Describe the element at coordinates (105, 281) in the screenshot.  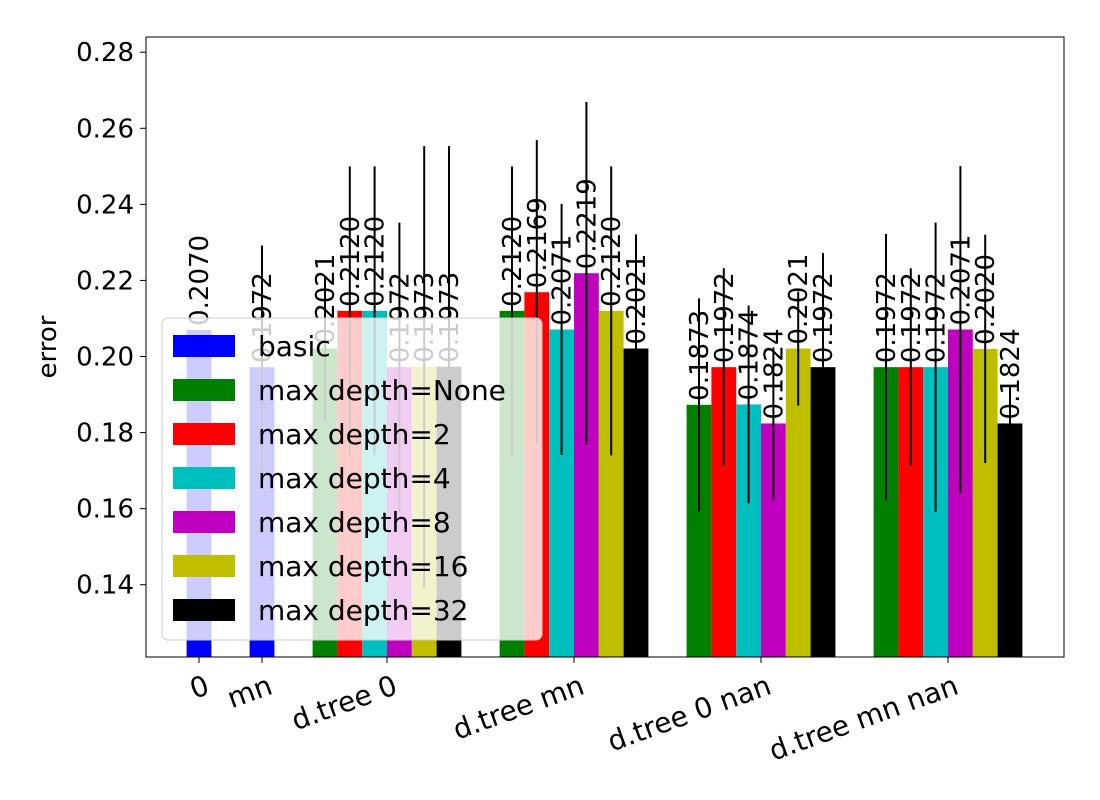
I see `y-tick-label: 0.22` at that location.